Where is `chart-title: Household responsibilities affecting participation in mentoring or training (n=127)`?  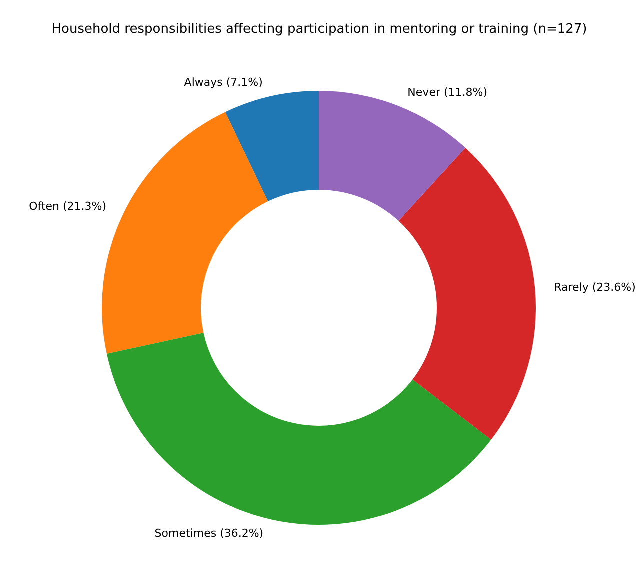 chart-title: Household responsibilities affecting participation in mentoring or training (n=127) is located at coordinates (320, 29).